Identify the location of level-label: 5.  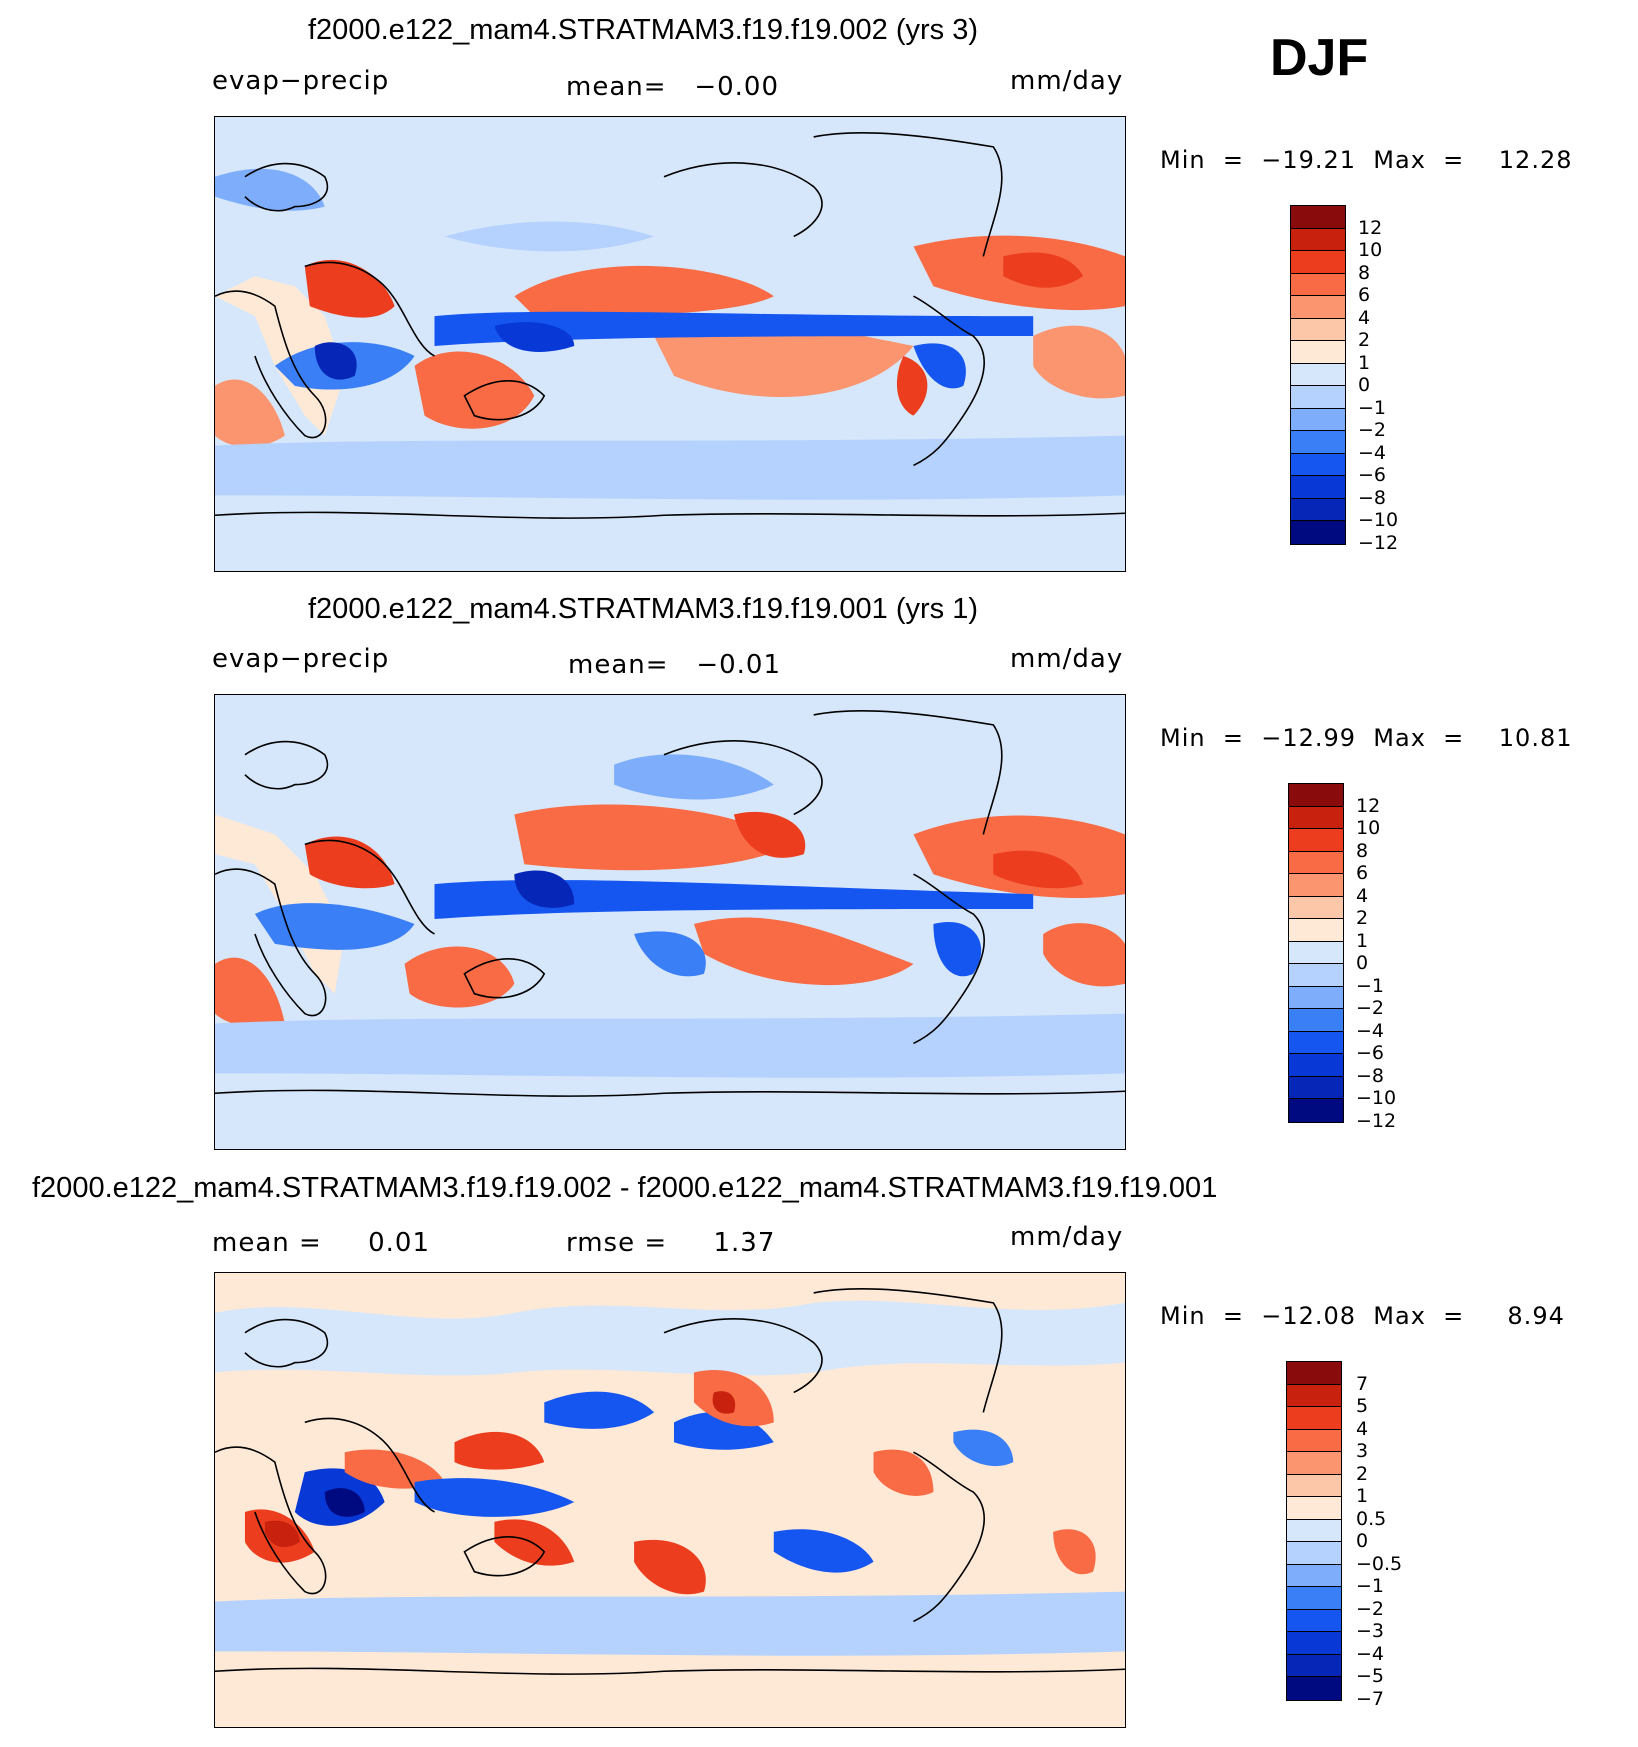
(1362, 1406).